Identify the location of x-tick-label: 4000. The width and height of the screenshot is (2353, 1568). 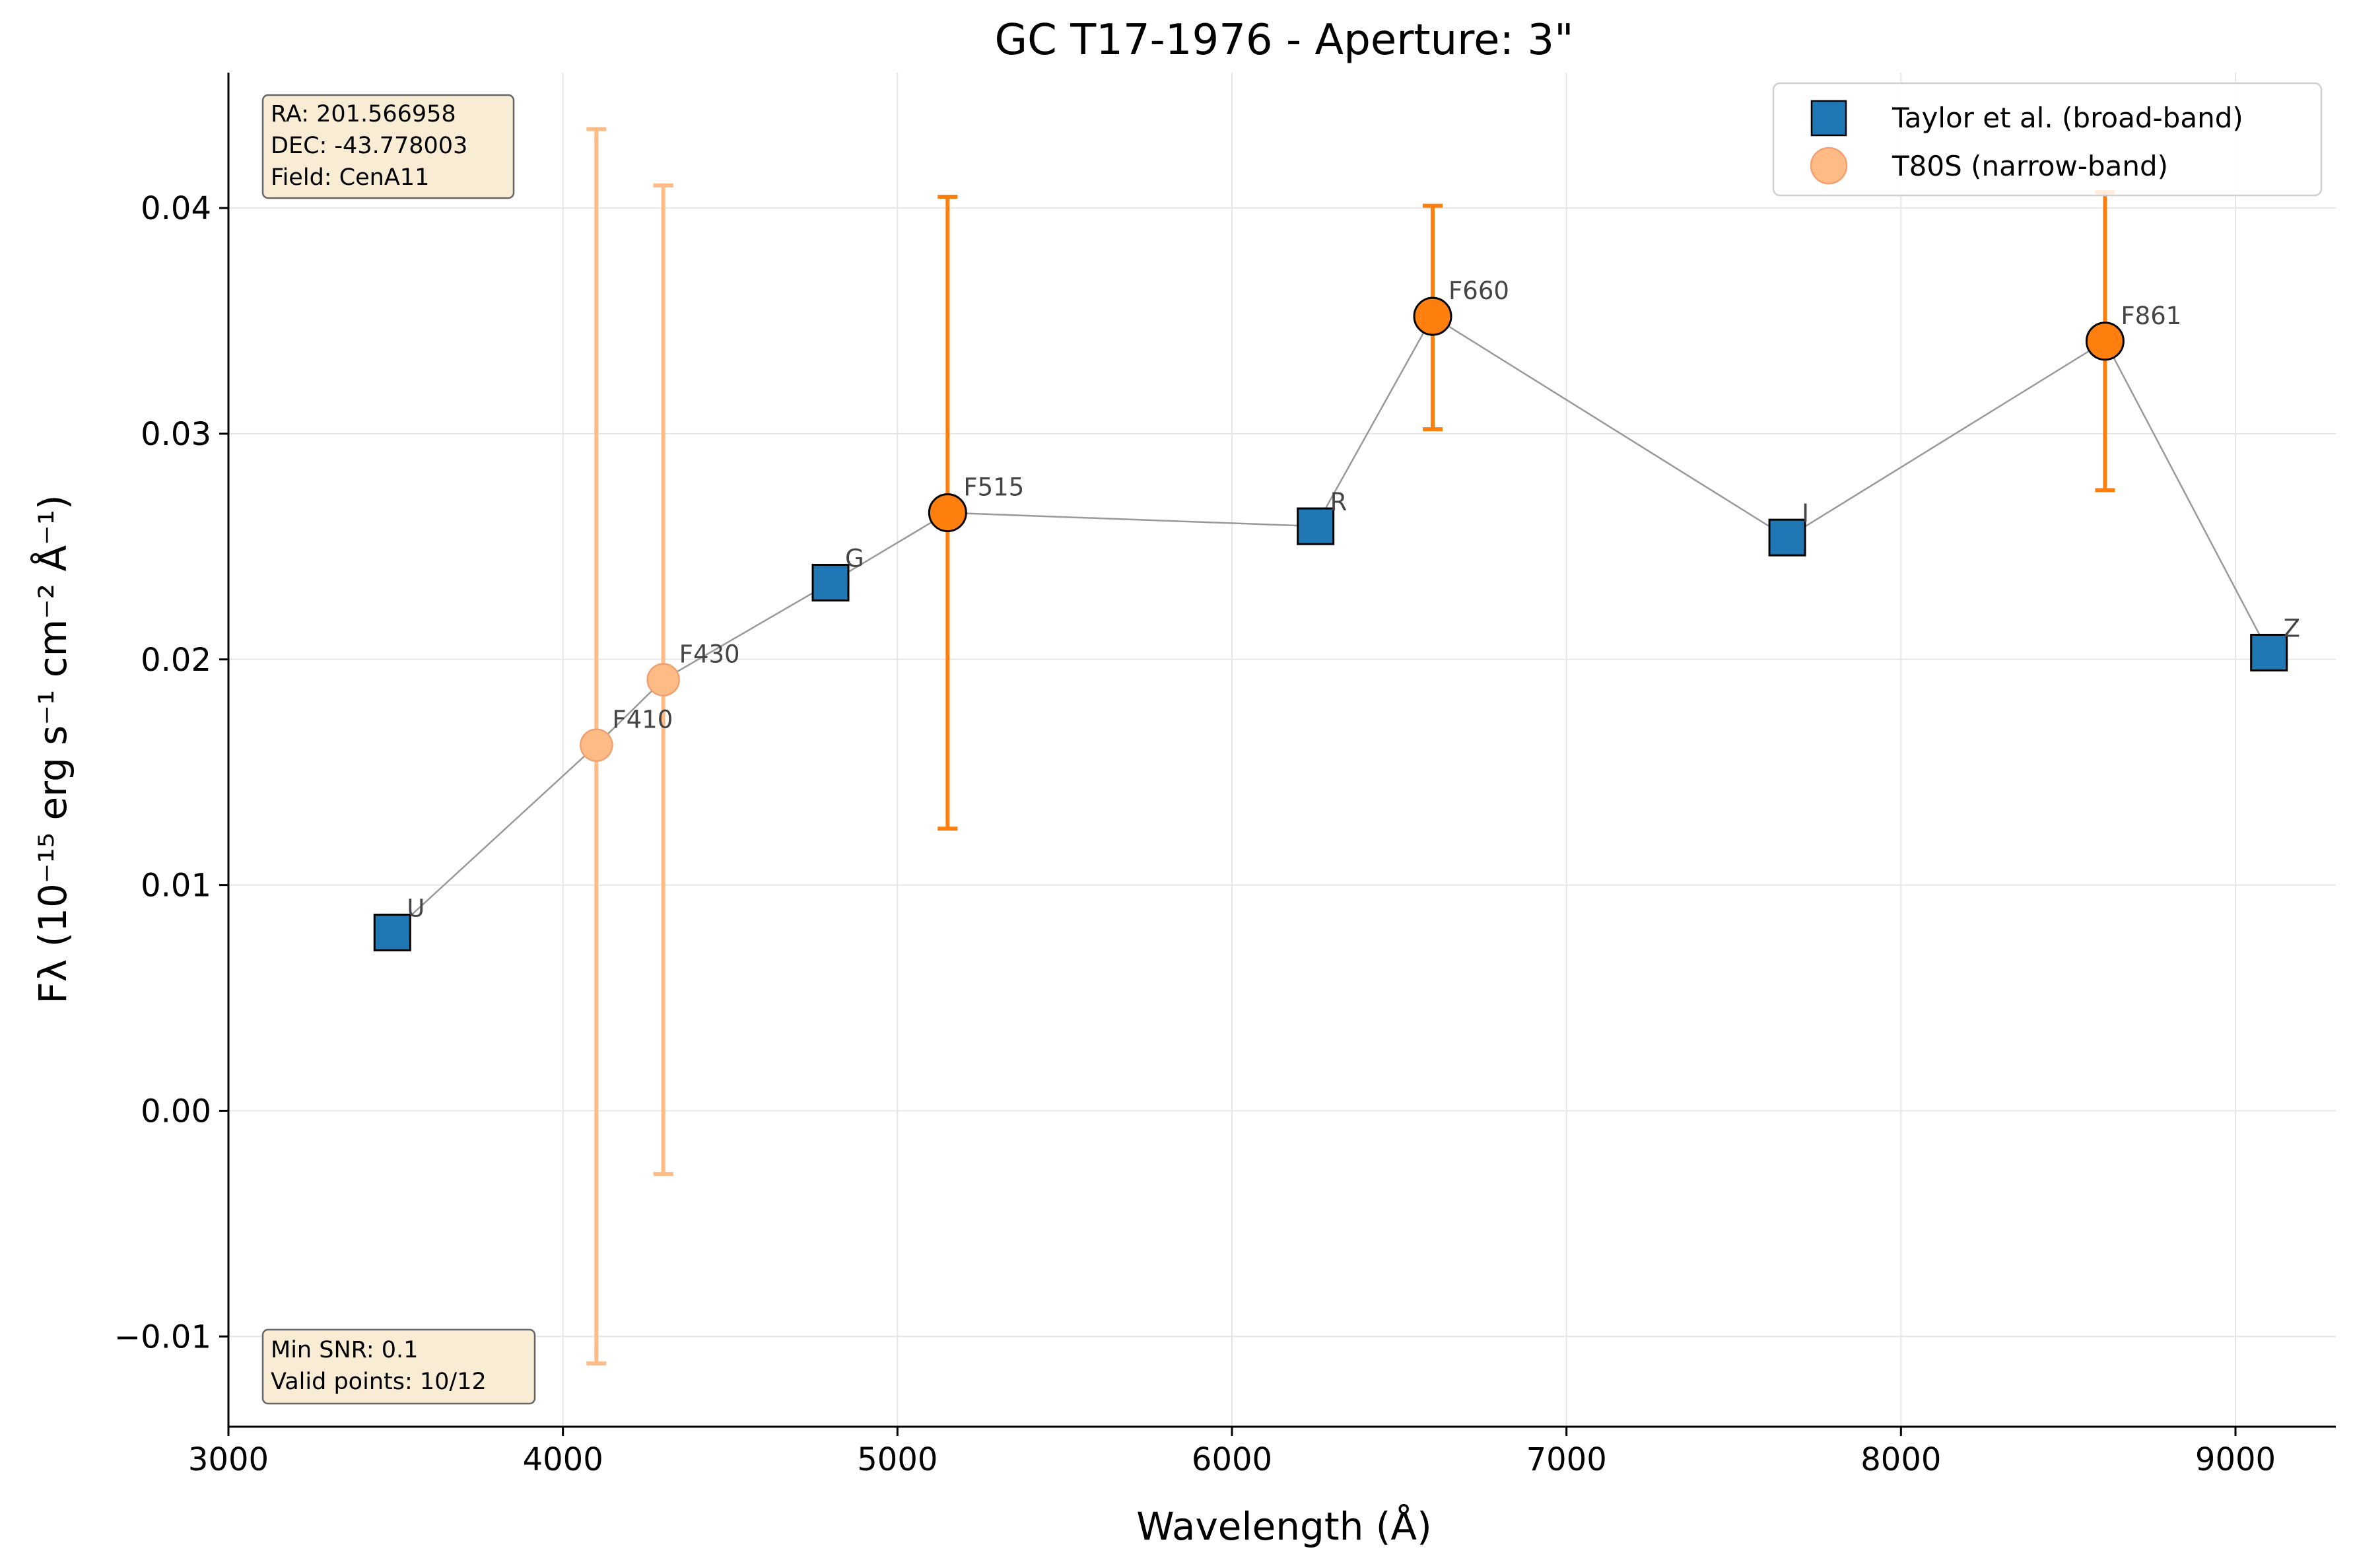
(563, 1460).